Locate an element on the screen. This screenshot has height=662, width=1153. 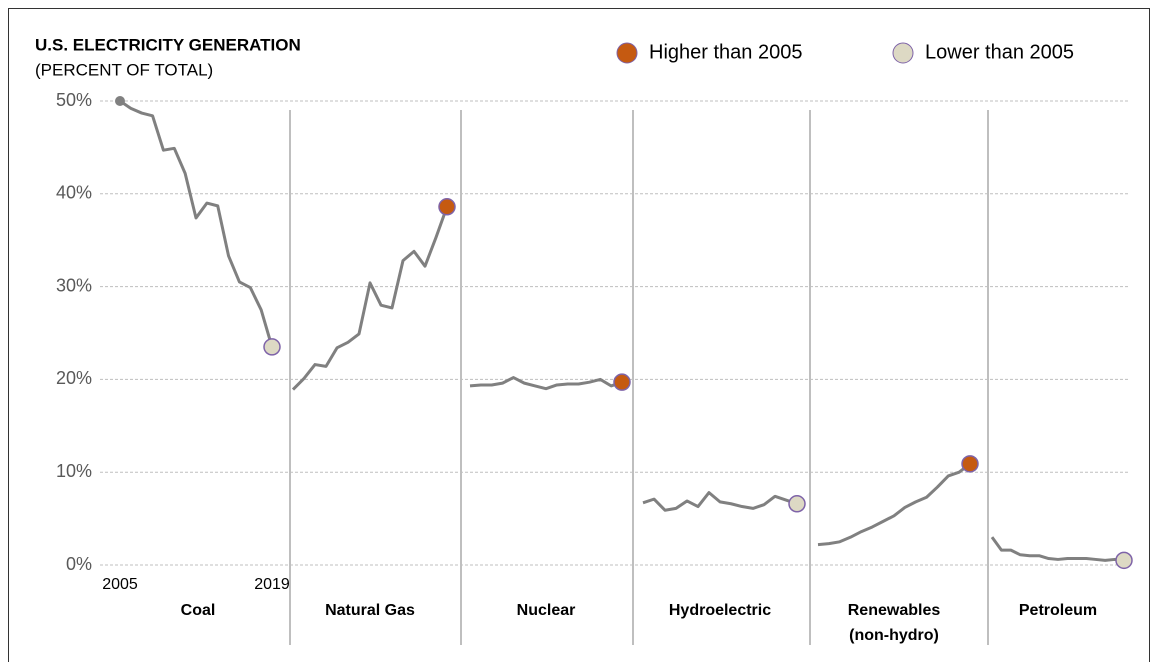
y-tick-label: 30% is located at coordinates (74, 285).